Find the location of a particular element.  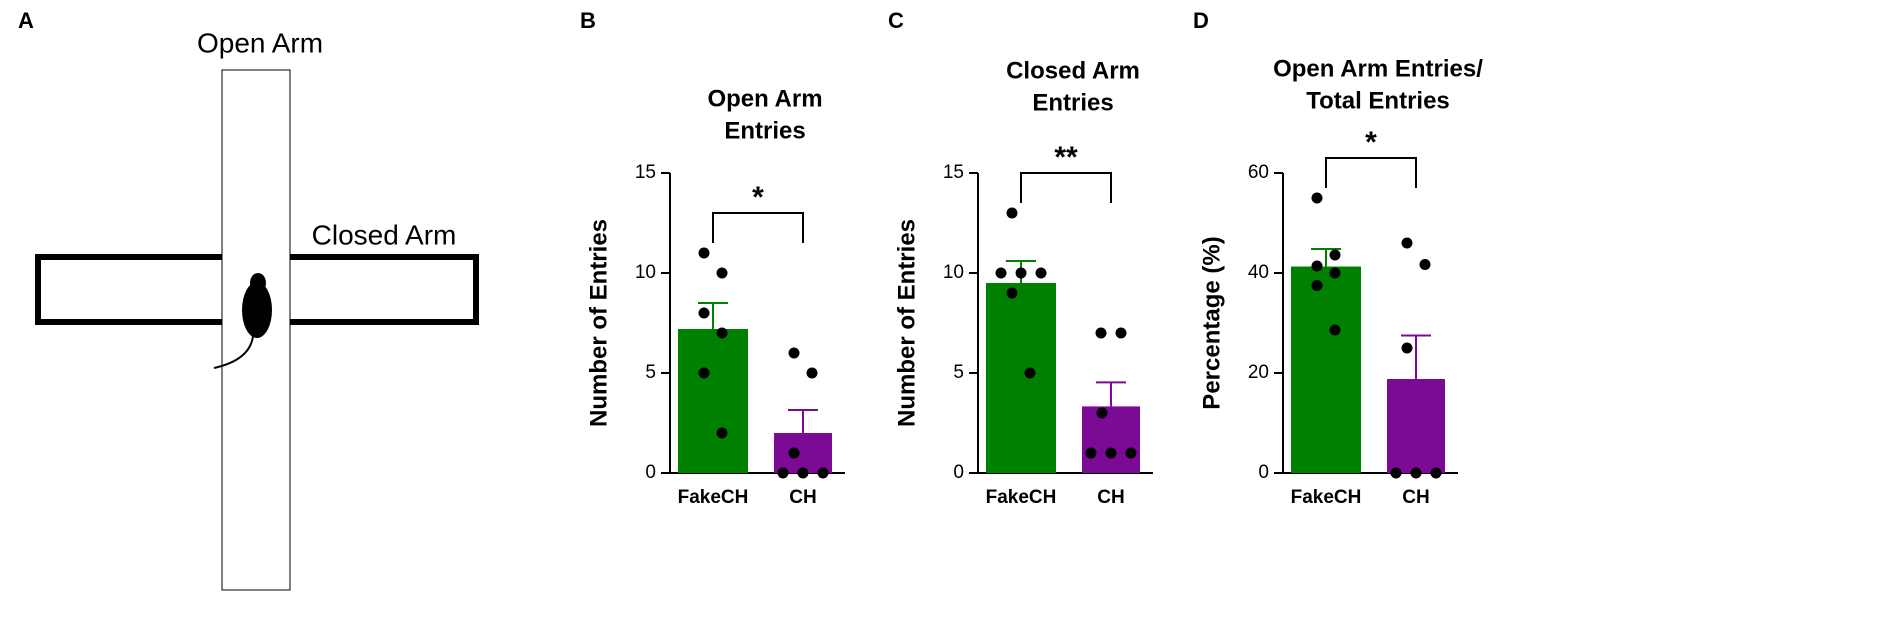

y-axis-label: Percentage (%) is located at coordinates (1211, 322).